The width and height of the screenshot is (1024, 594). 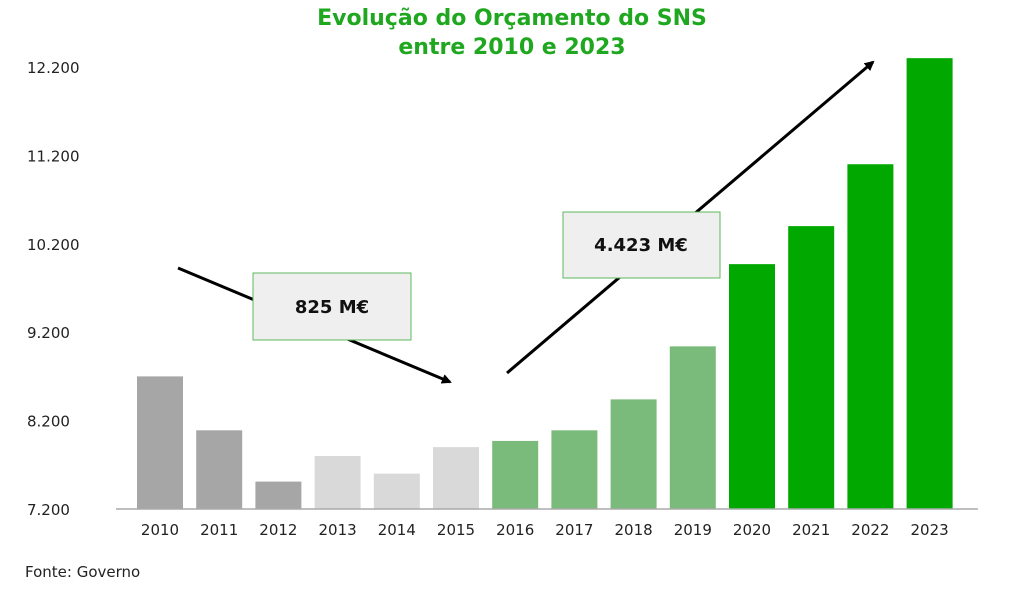 What do you see at coordinates (53, 68) in the screenshot?
I see `y-tick-label: 12.200` at bounding box center [53, 68].